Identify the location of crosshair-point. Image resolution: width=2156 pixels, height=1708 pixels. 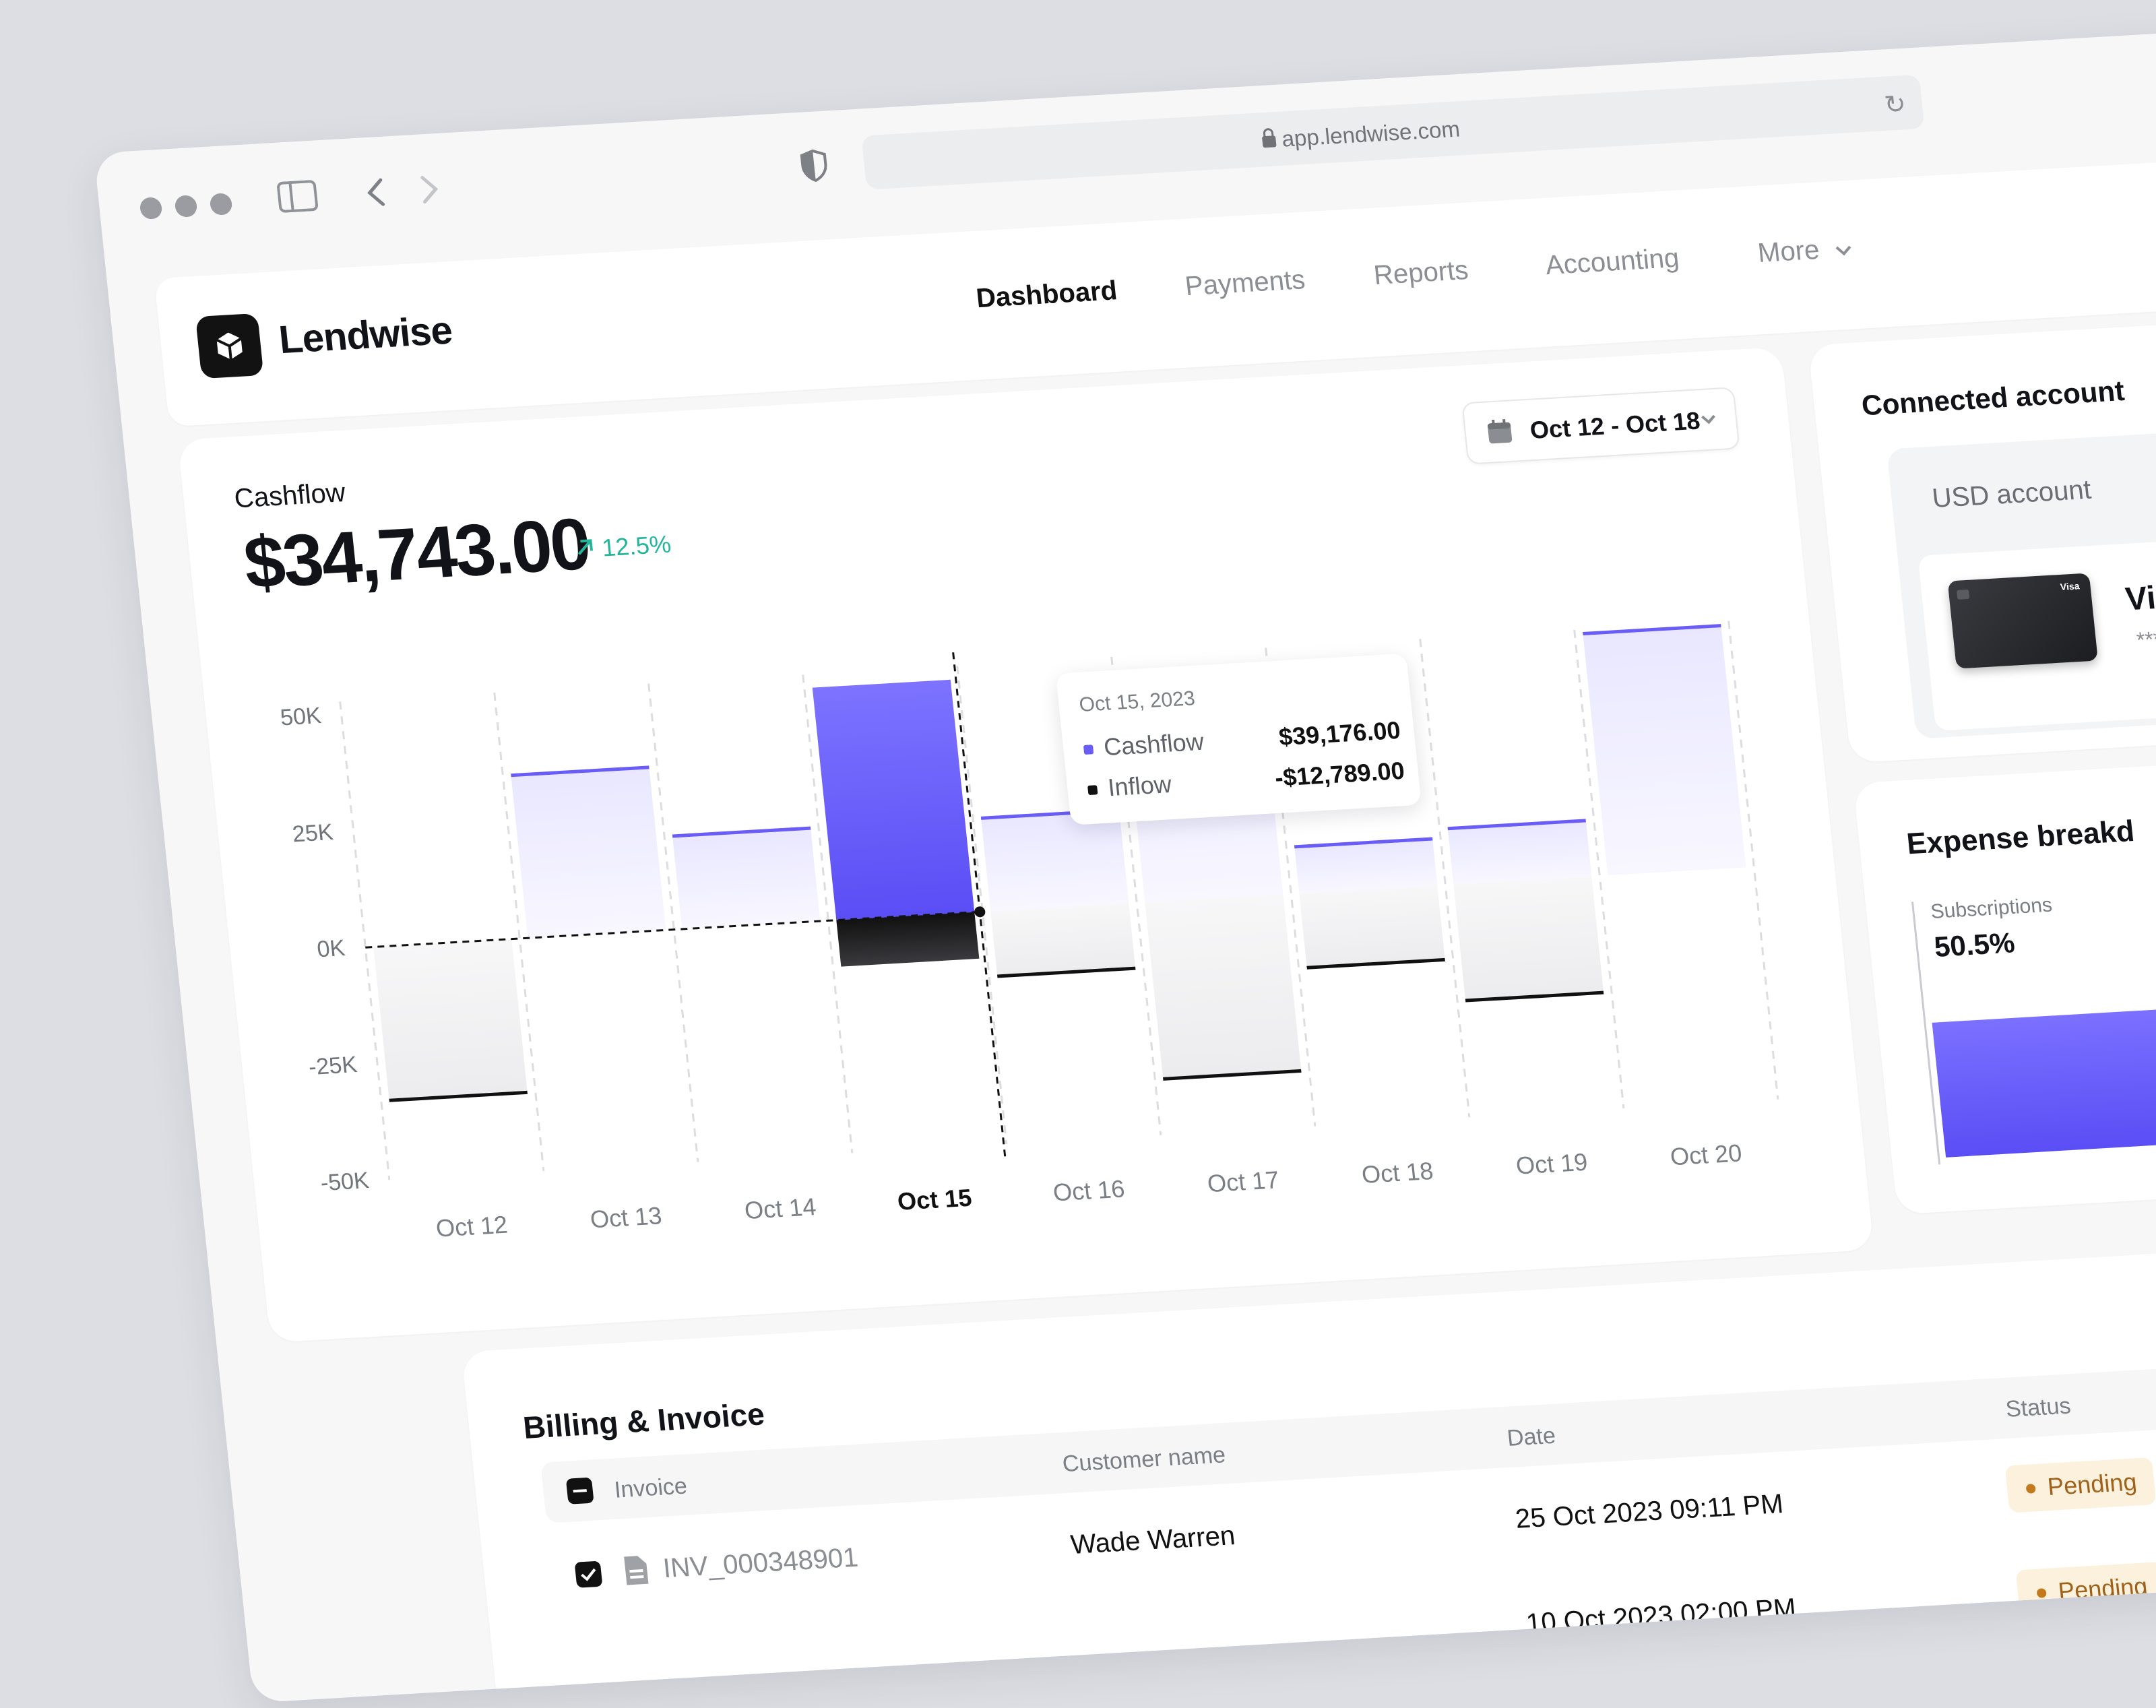
(980, 912).